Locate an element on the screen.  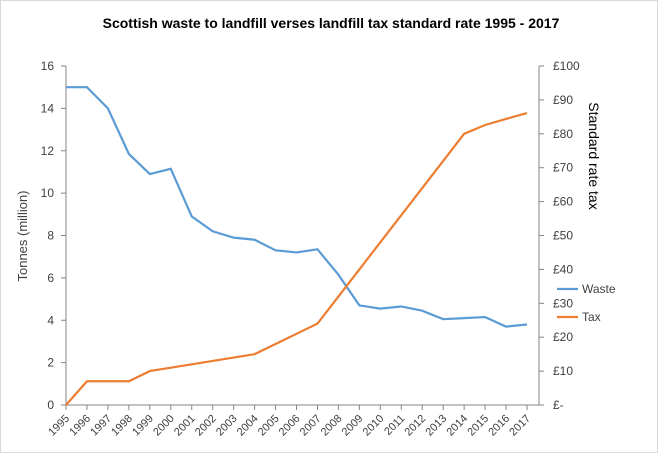
y-tick-label: 2 is located at coordinates (50, 363).